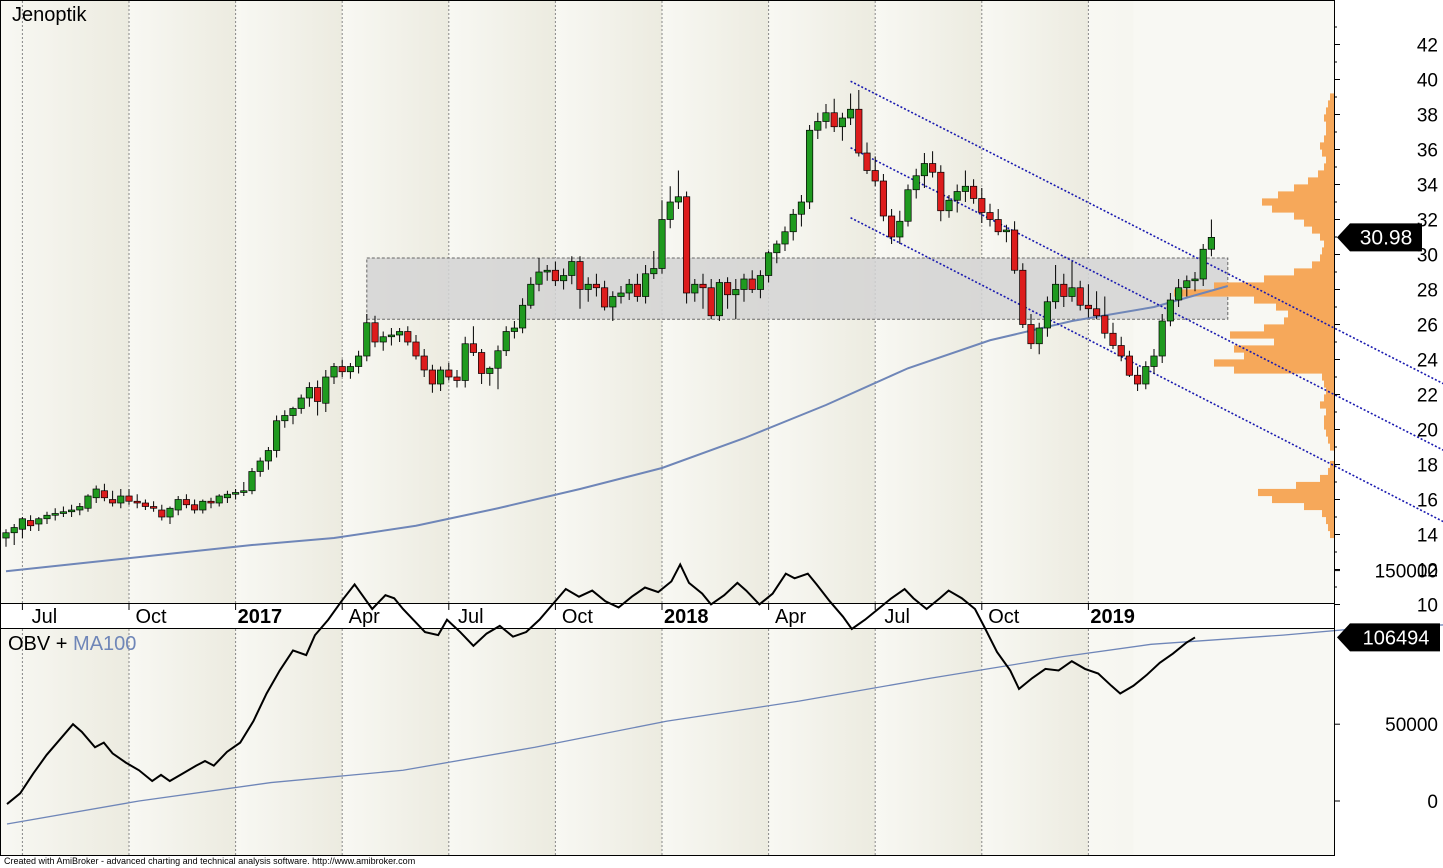 The image size is (1443, 868). I want to click on x-axis-strip, so click(667, 616).